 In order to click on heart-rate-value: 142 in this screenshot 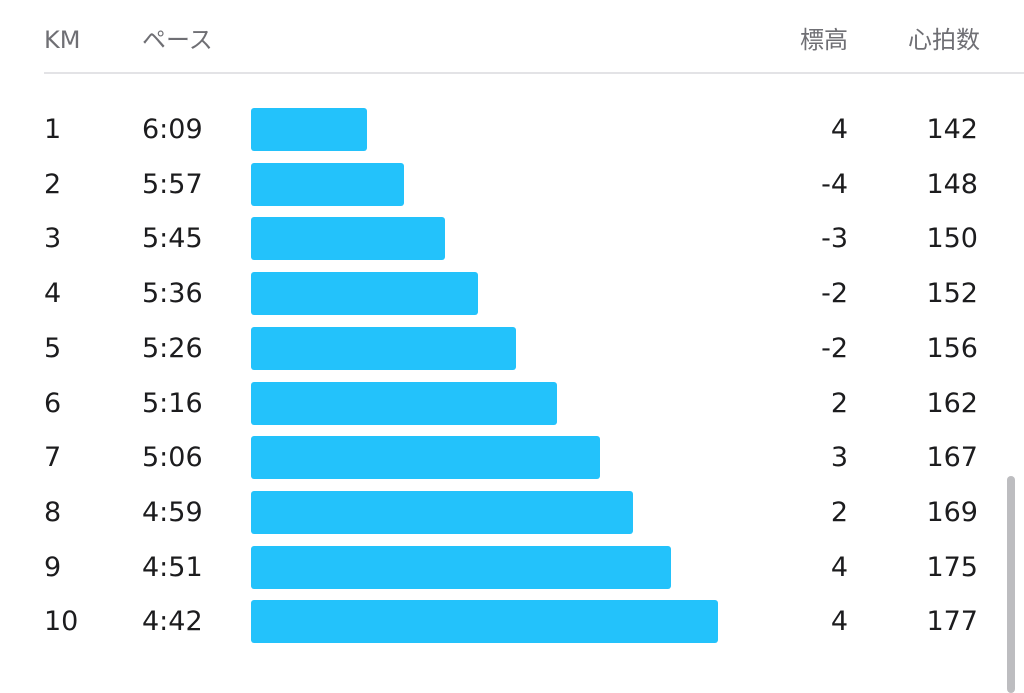, I will do `click(952, 129)`.